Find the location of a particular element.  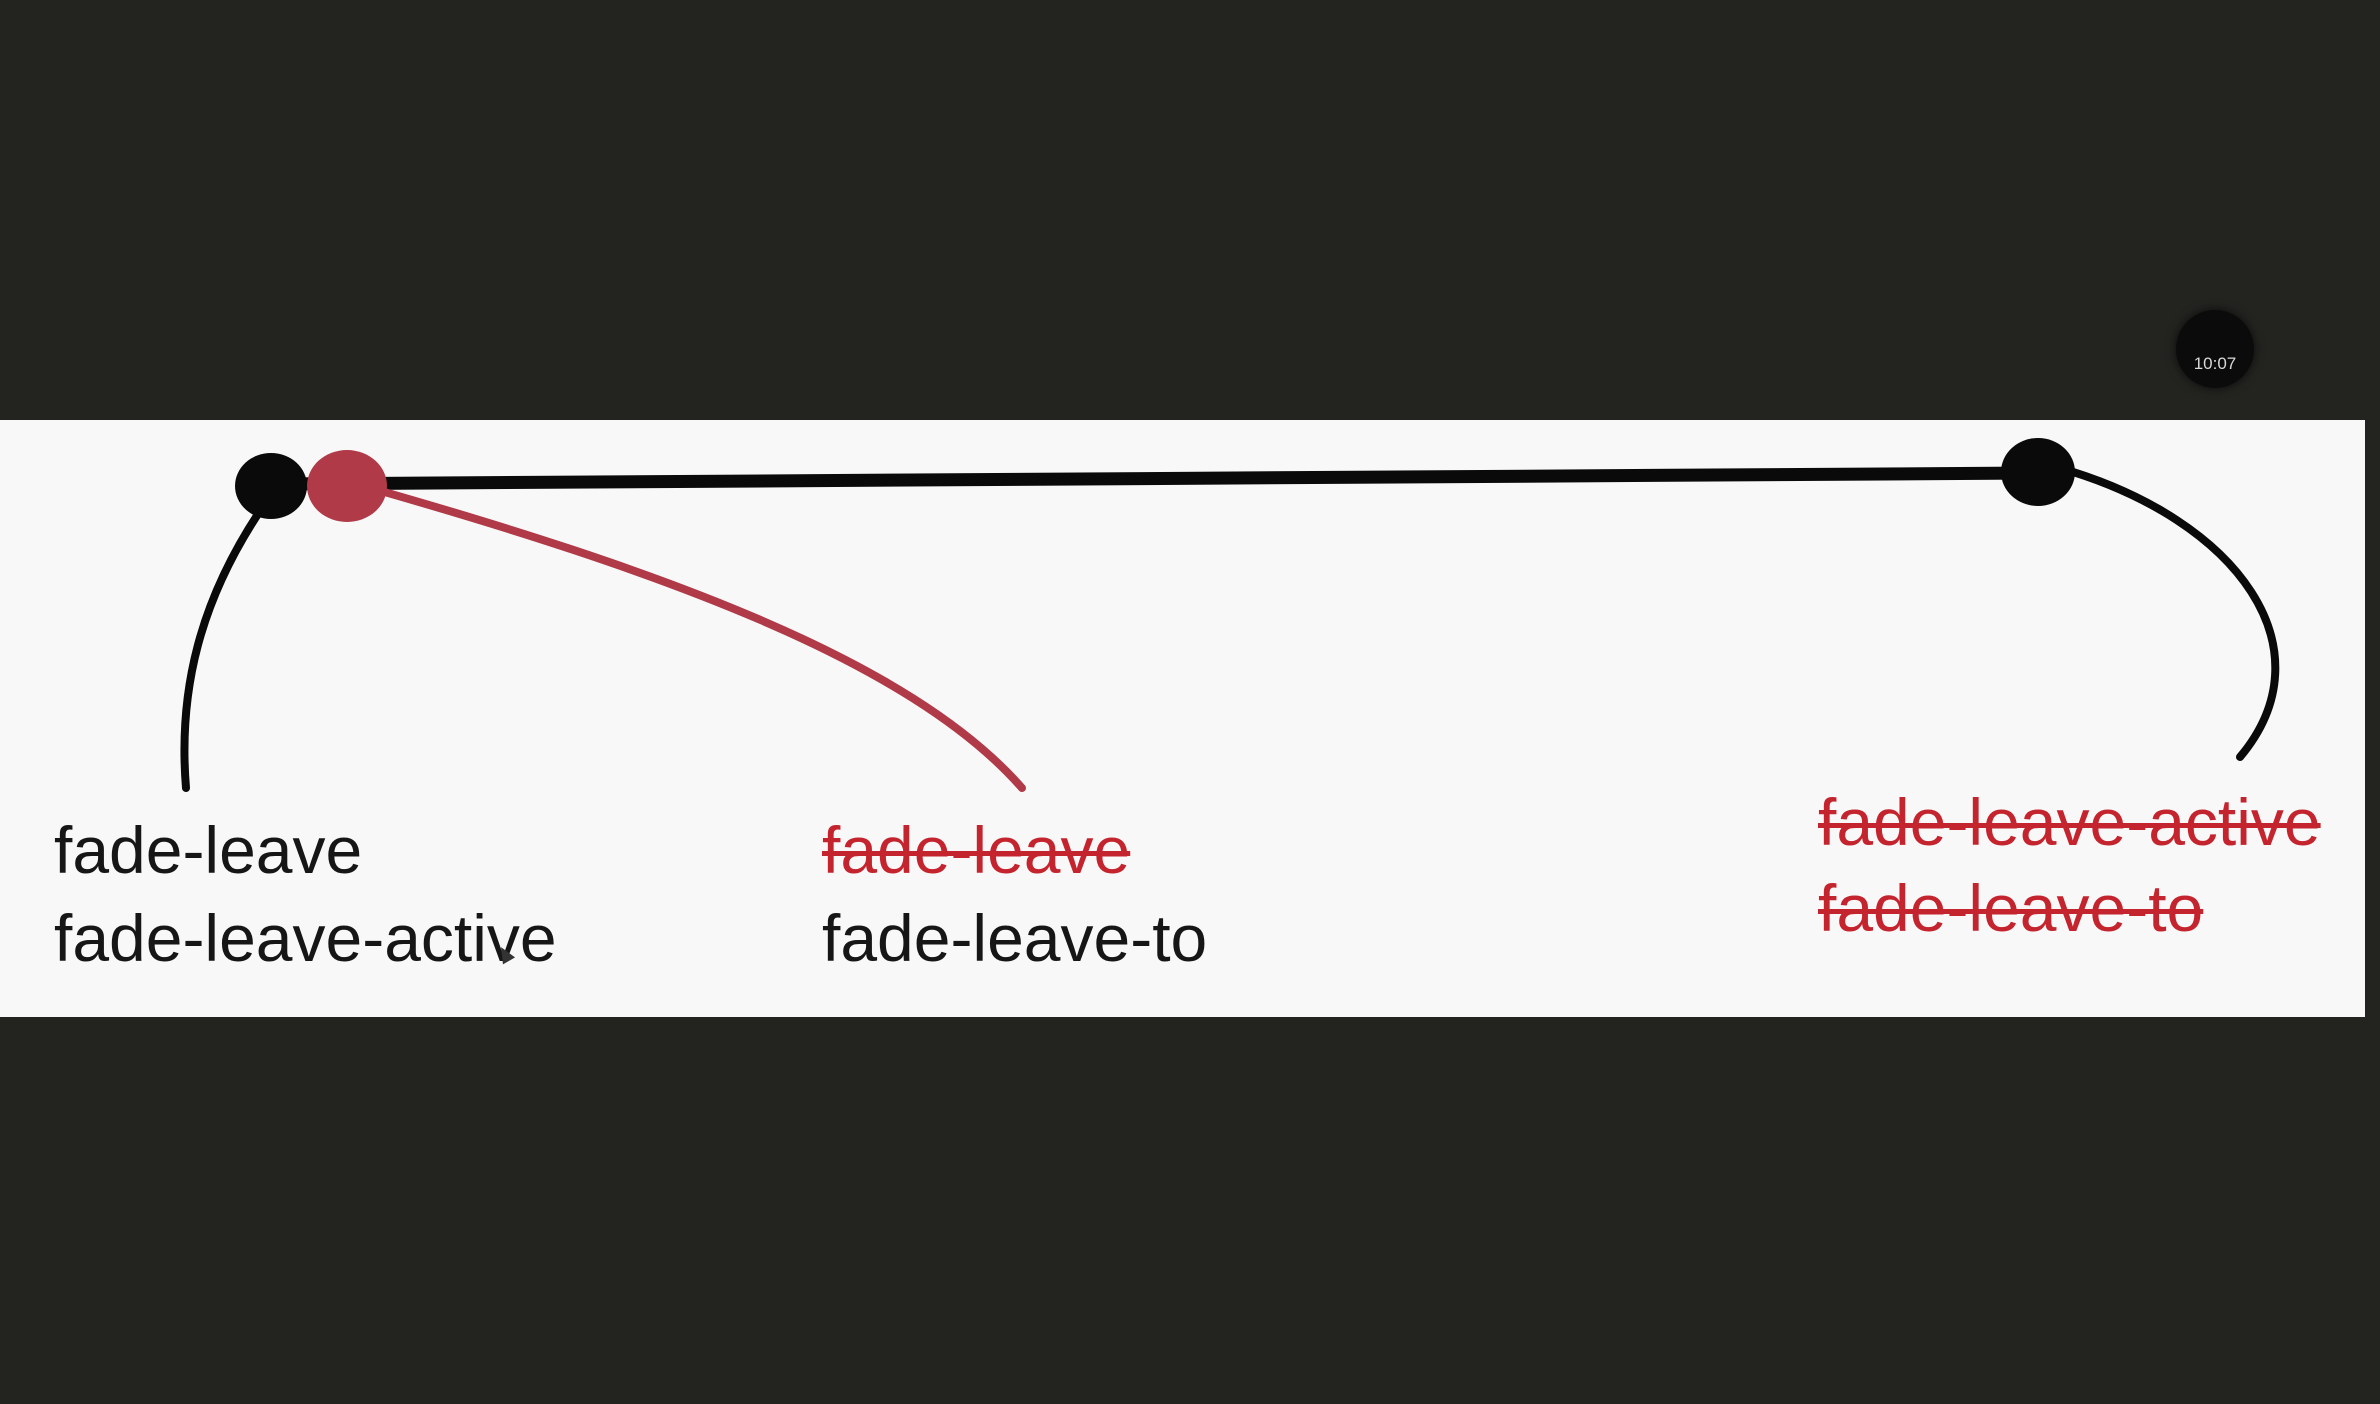

clock-badge: 10:07 is located at coordinates (2215, 349).